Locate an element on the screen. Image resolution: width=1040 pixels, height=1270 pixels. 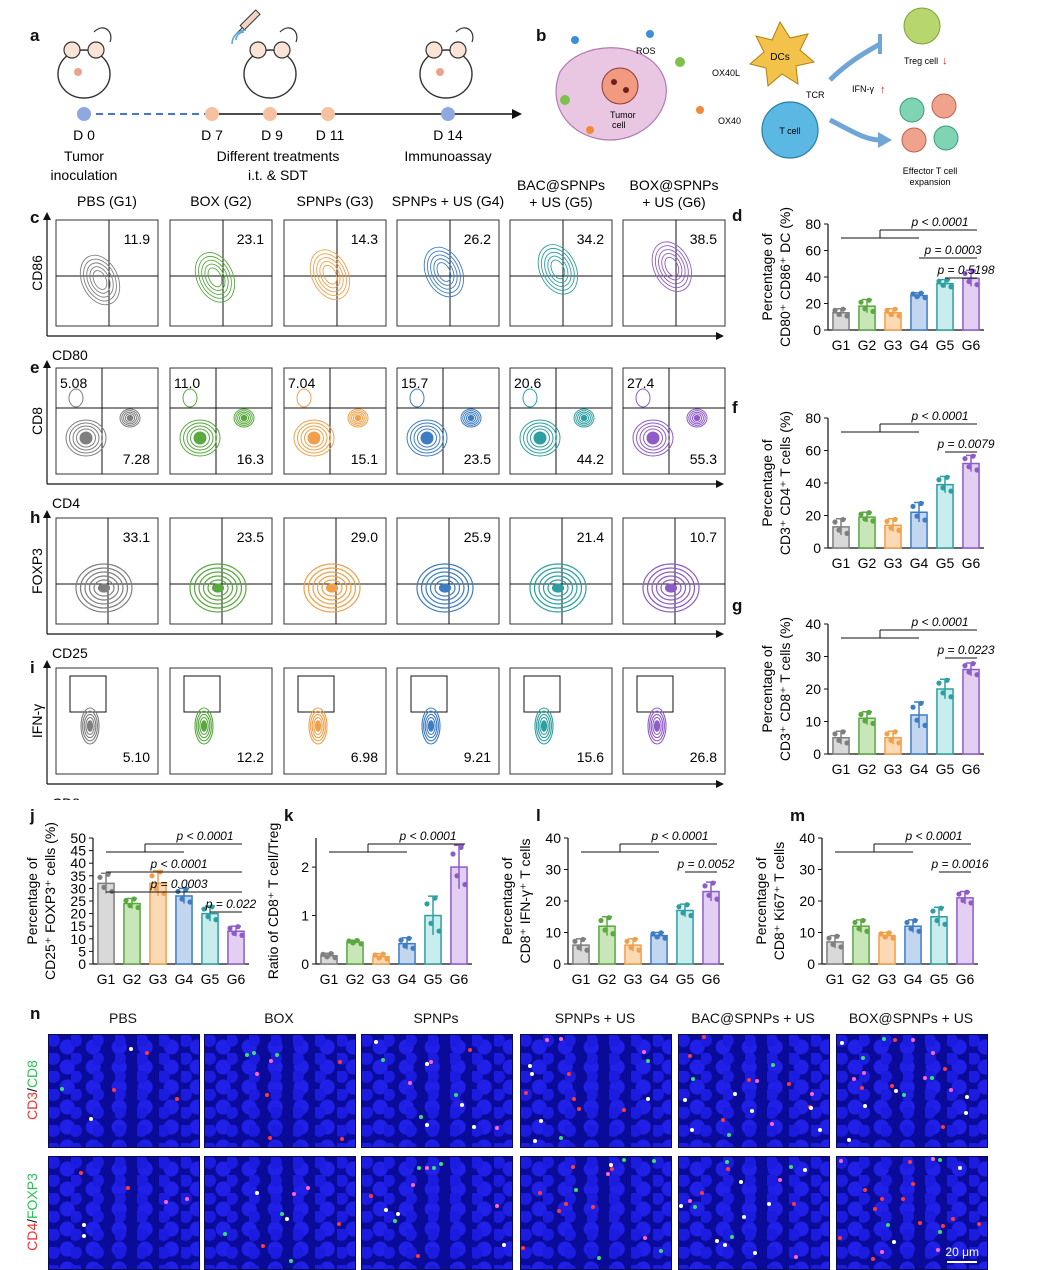
scale-bar-label: 20 μm is located at coordinates (962, 1252).